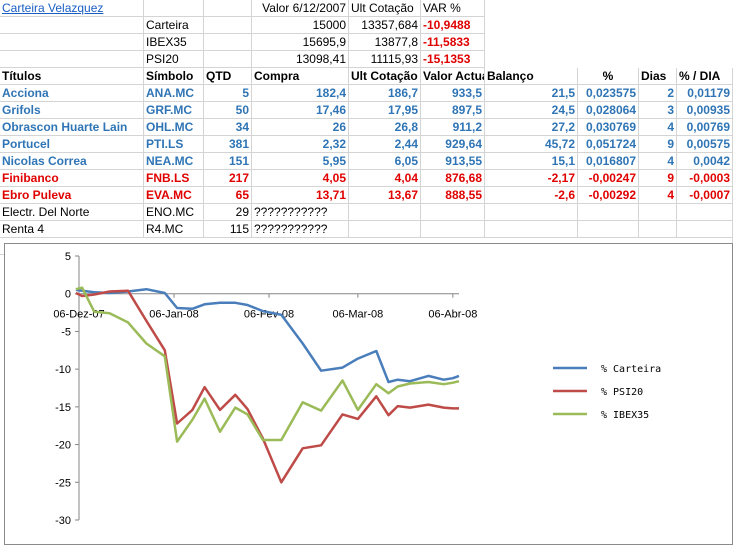 This screenshot has width=733, height=545. Describe the element at coordinates (608, 93) in the screenshot. I see `table-cell-pct: 0,023575` at that location.